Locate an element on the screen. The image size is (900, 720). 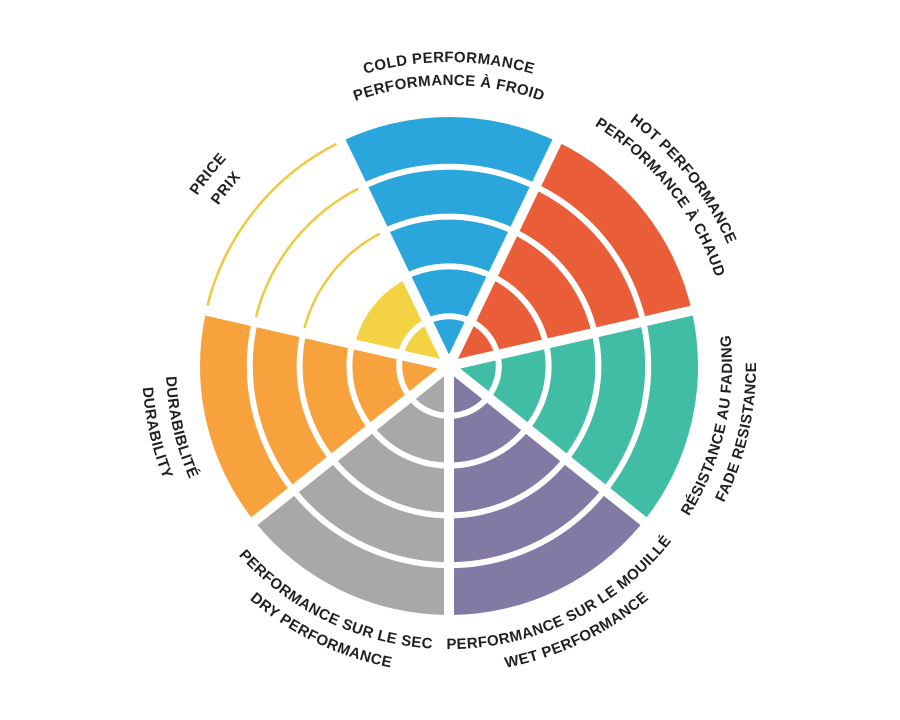
sector-fade-wedge is located at coordinates (574, 416).